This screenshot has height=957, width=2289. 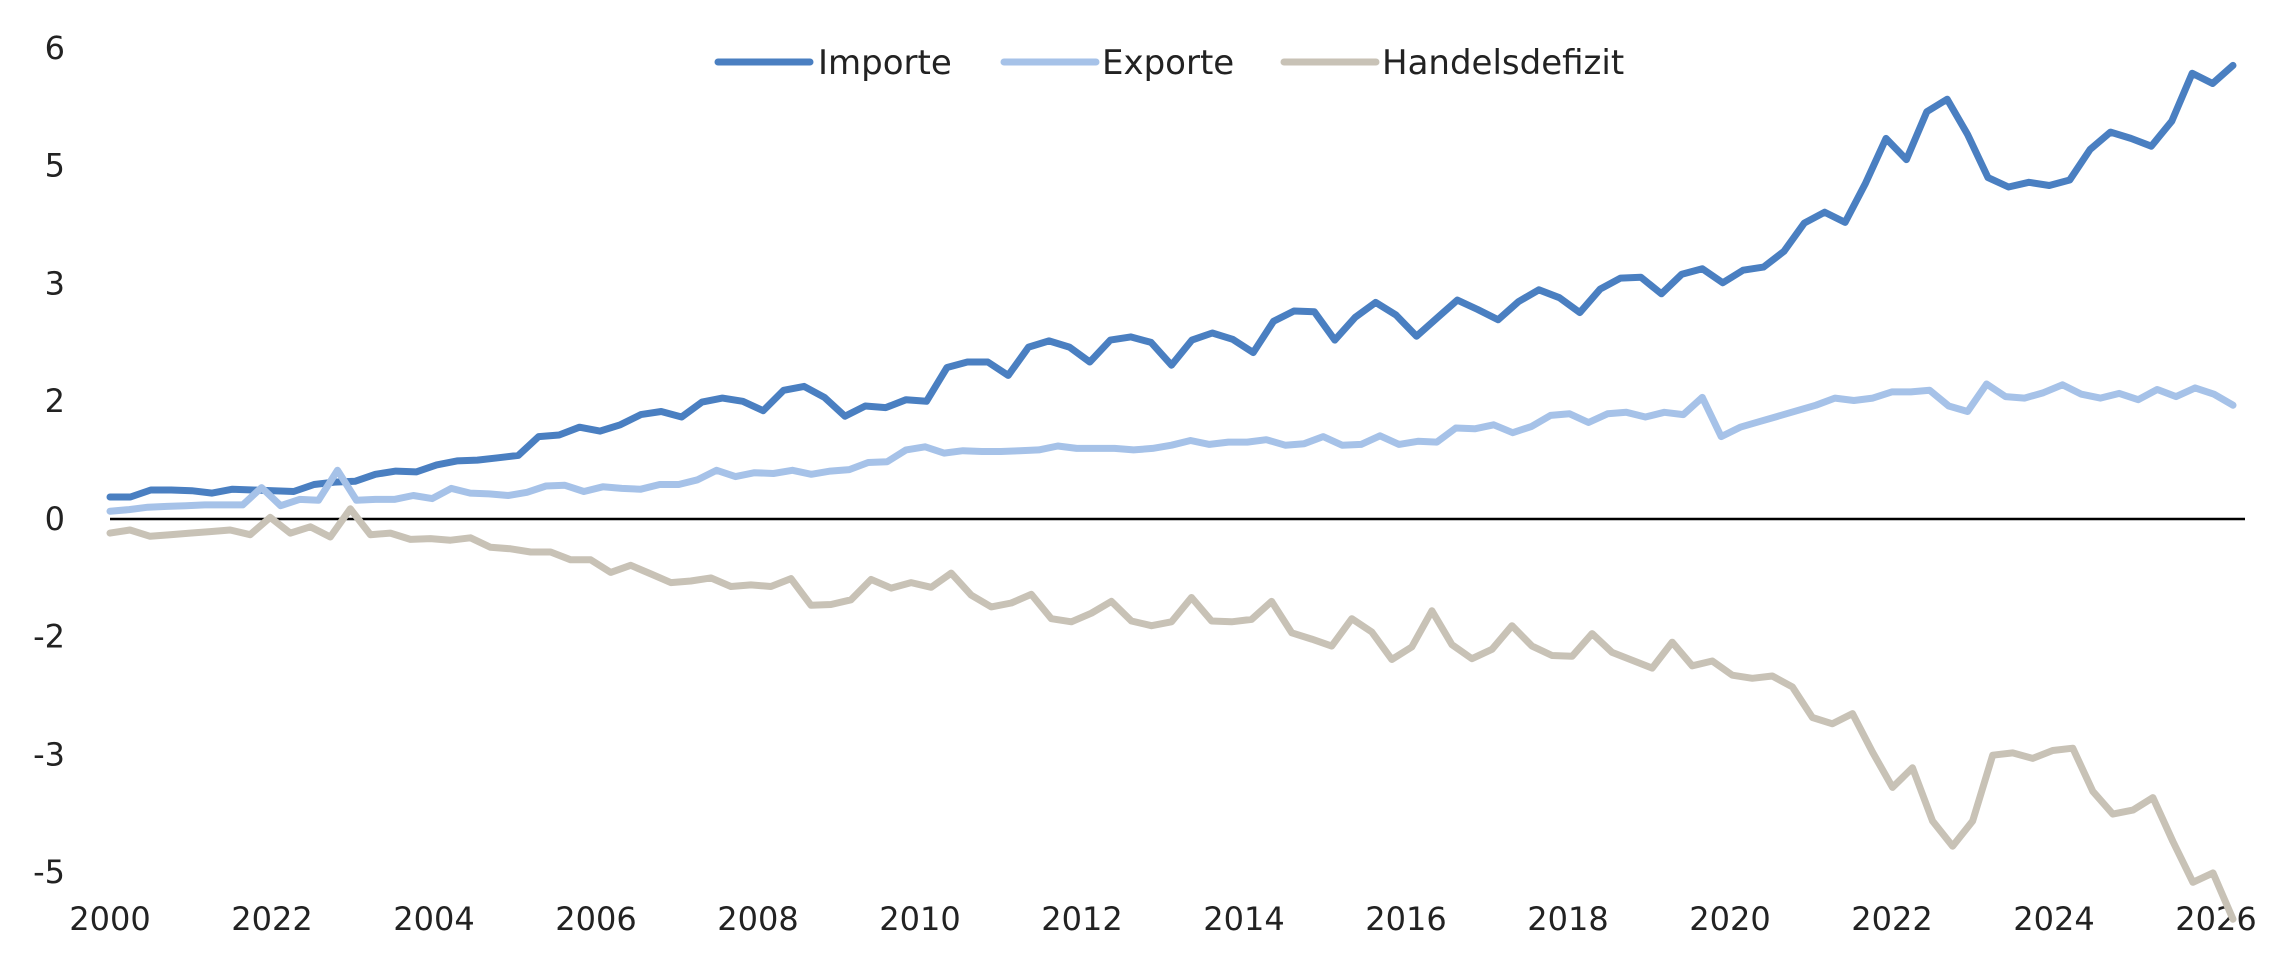 What do you see at coordinates (49, 460) in the screenshot?
I see `y-axis-ticks: 6 5 3 2 0 -2 -3 -5` at bounding box center [49, 460].